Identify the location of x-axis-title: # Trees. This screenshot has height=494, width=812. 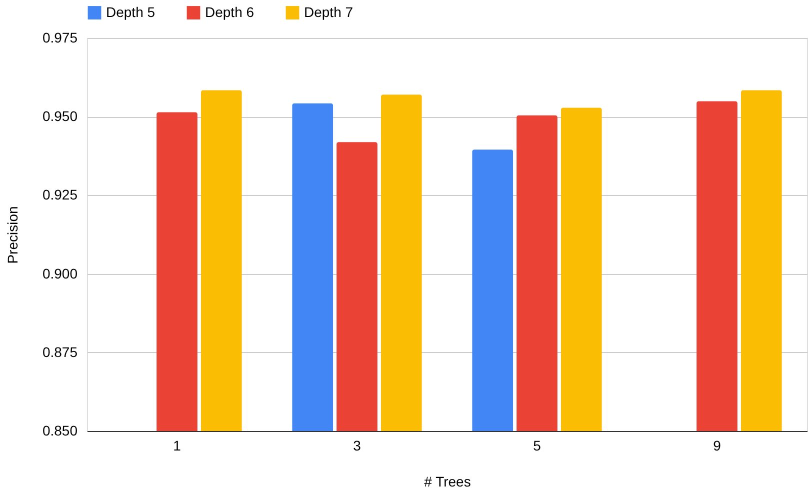
(447, 482).